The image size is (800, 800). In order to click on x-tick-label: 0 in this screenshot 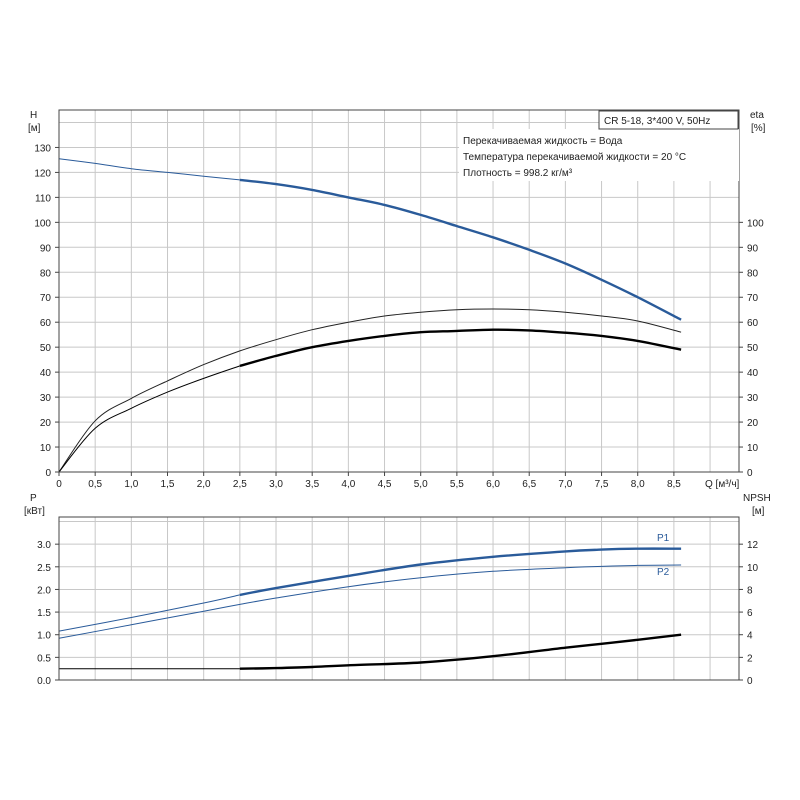, I will do `click(59, 484)`.